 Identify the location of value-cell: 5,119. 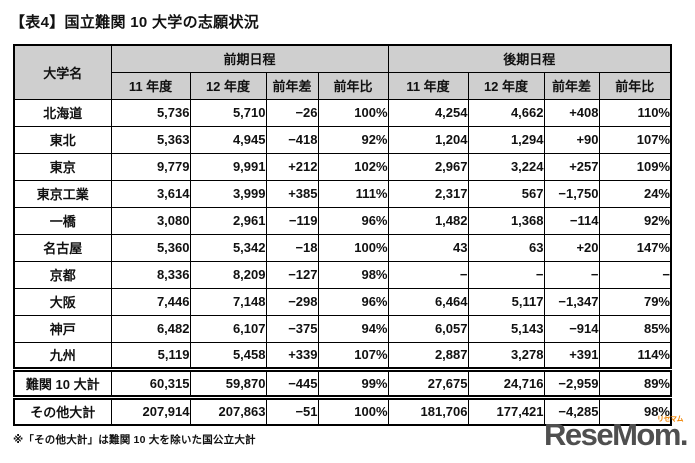
(150, 355).